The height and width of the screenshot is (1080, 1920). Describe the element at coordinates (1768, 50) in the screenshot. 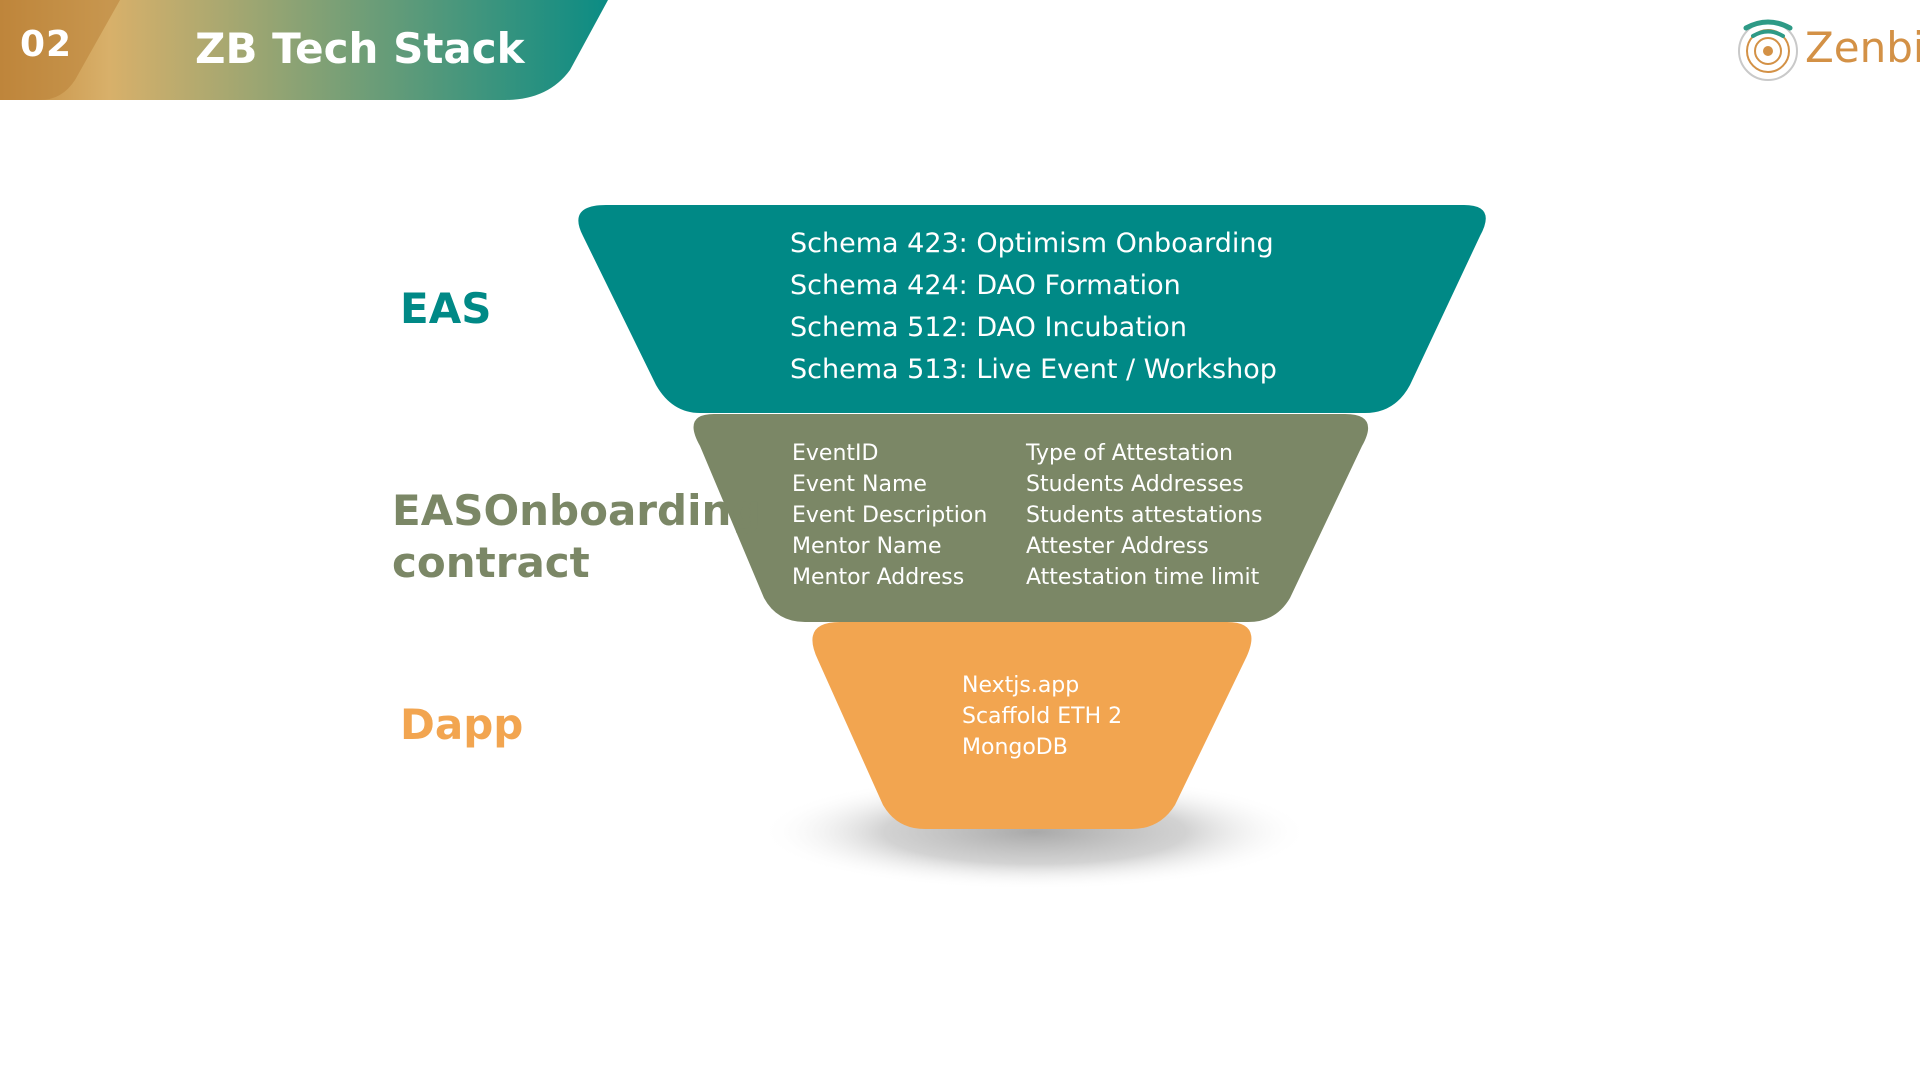

I see `zenbit-logo-icon` at that location.